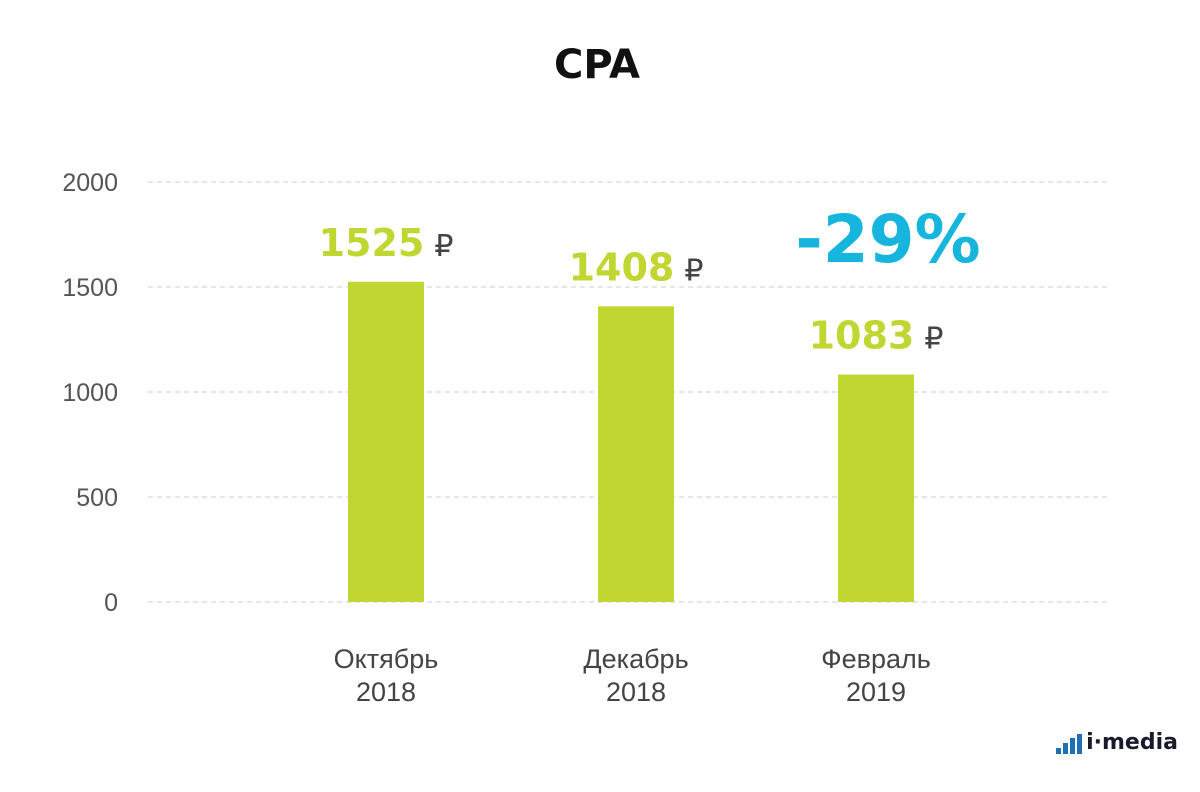 The height and width of the screenshot is (792, 1200). What do you see at coordinates (635, 675) in the screenshot?
I see `category-label: Декабрь 2018` at bounding box center [635, 675].